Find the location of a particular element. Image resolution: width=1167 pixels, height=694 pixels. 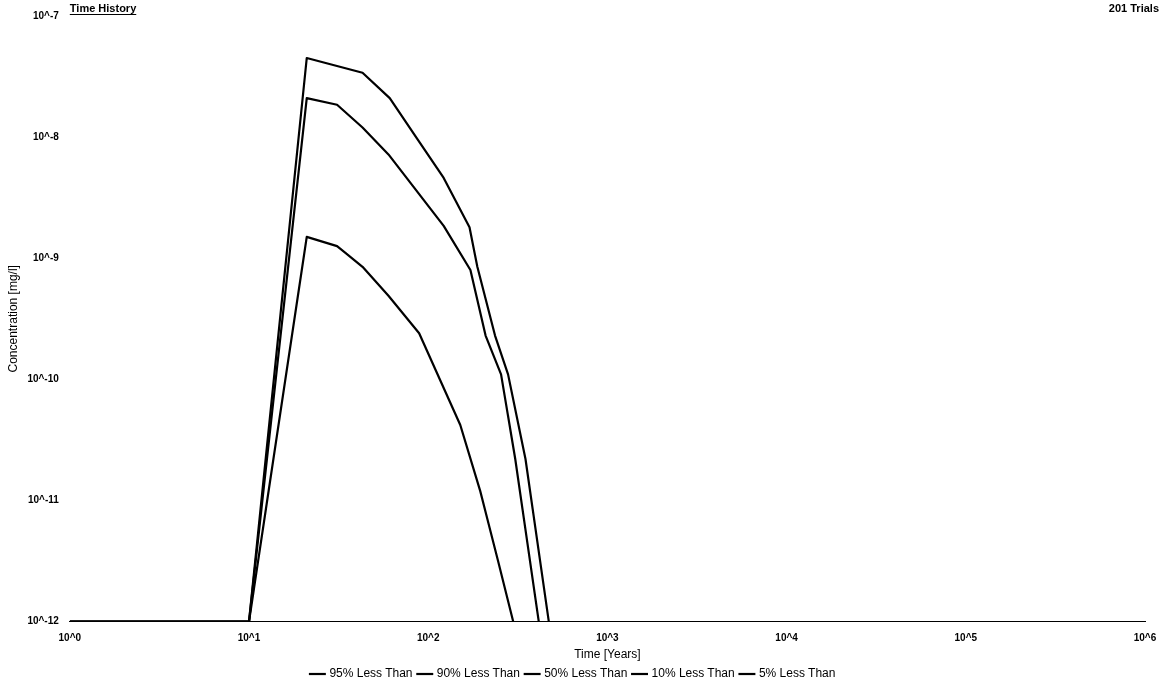

x-tick-label: 10^6 is located at coordinates (1145, 638).